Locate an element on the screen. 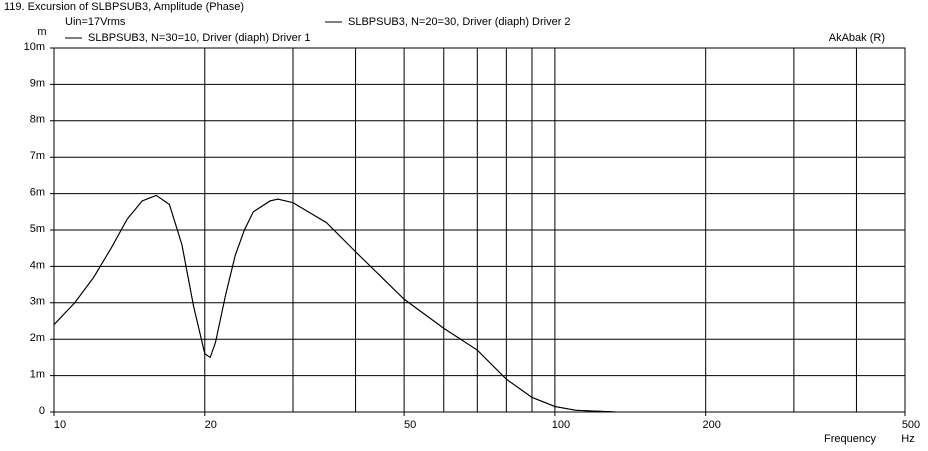 This screenshot has width=928, height=451. y-tick-label: 5m is located at coordinates (37, 229).